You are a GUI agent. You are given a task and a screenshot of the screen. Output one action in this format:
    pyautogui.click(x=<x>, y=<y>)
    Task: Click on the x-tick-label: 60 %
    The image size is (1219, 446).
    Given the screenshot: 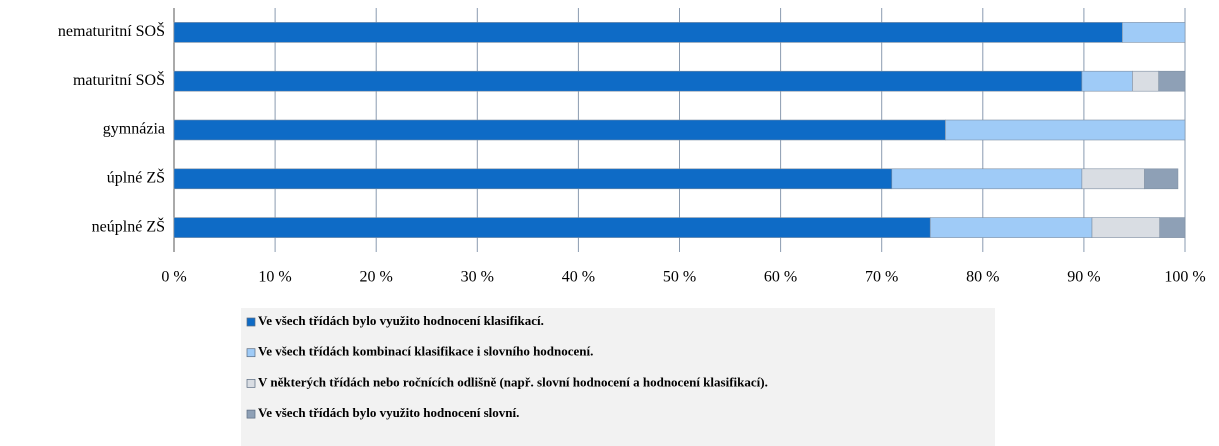 What is the action you would take?
    pyautogui.click(x=780, y=277)
    